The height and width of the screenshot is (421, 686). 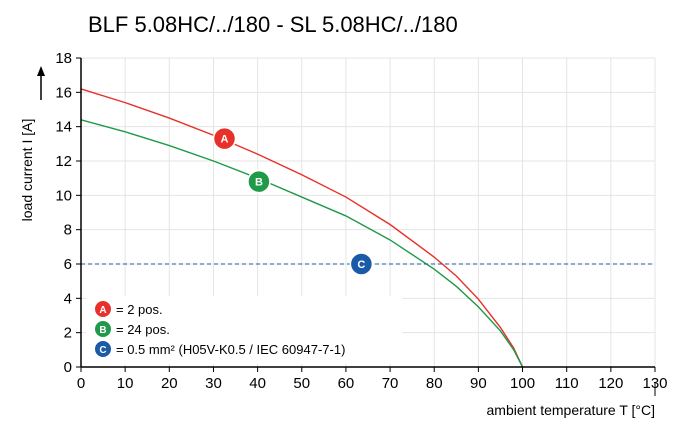 I want to click on series-marker-letter: A, so click(x=225, y=140).